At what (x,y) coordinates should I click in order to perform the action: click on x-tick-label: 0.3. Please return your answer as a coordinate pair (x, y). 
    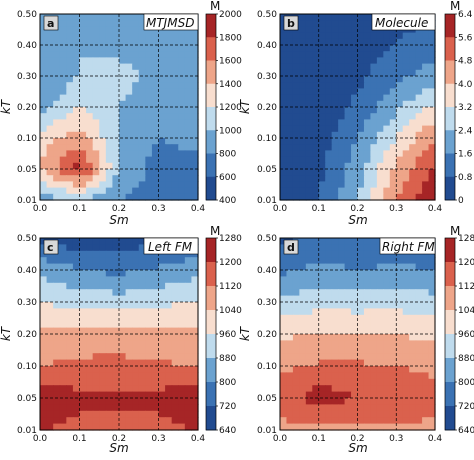
    Looking at the image, I should click on (158, 209).